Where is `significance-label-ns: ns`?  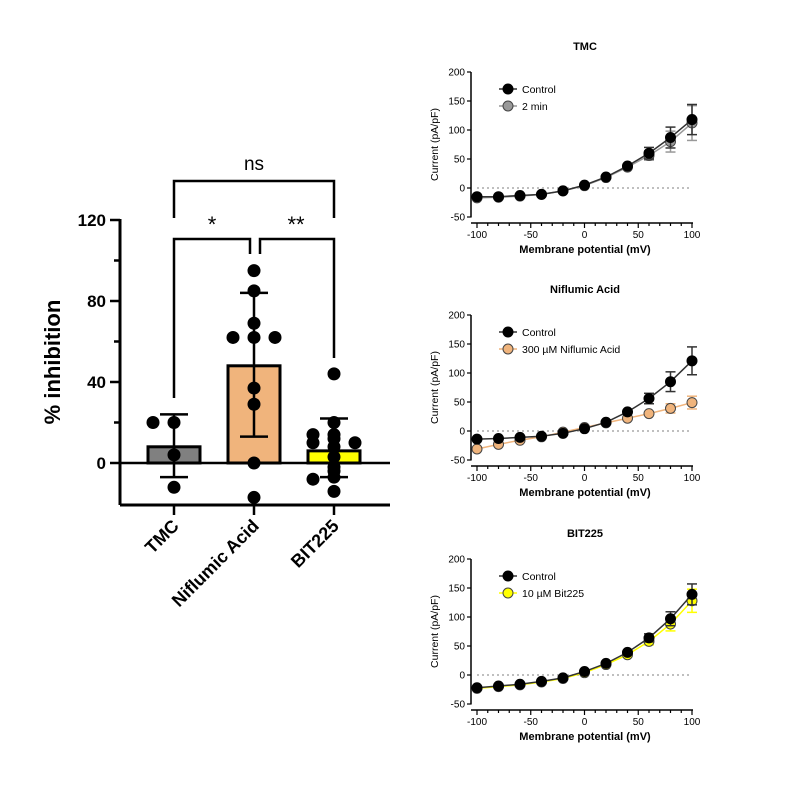
significance-label-ns: ns is located at coordinates (254, 164).